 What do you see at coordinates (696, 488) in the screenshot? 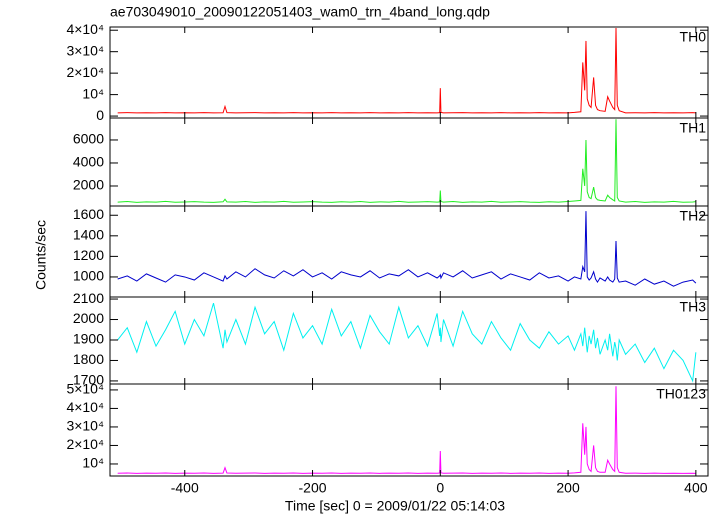
I see `x-tick-label: 400` at bounding box center [696, 488].